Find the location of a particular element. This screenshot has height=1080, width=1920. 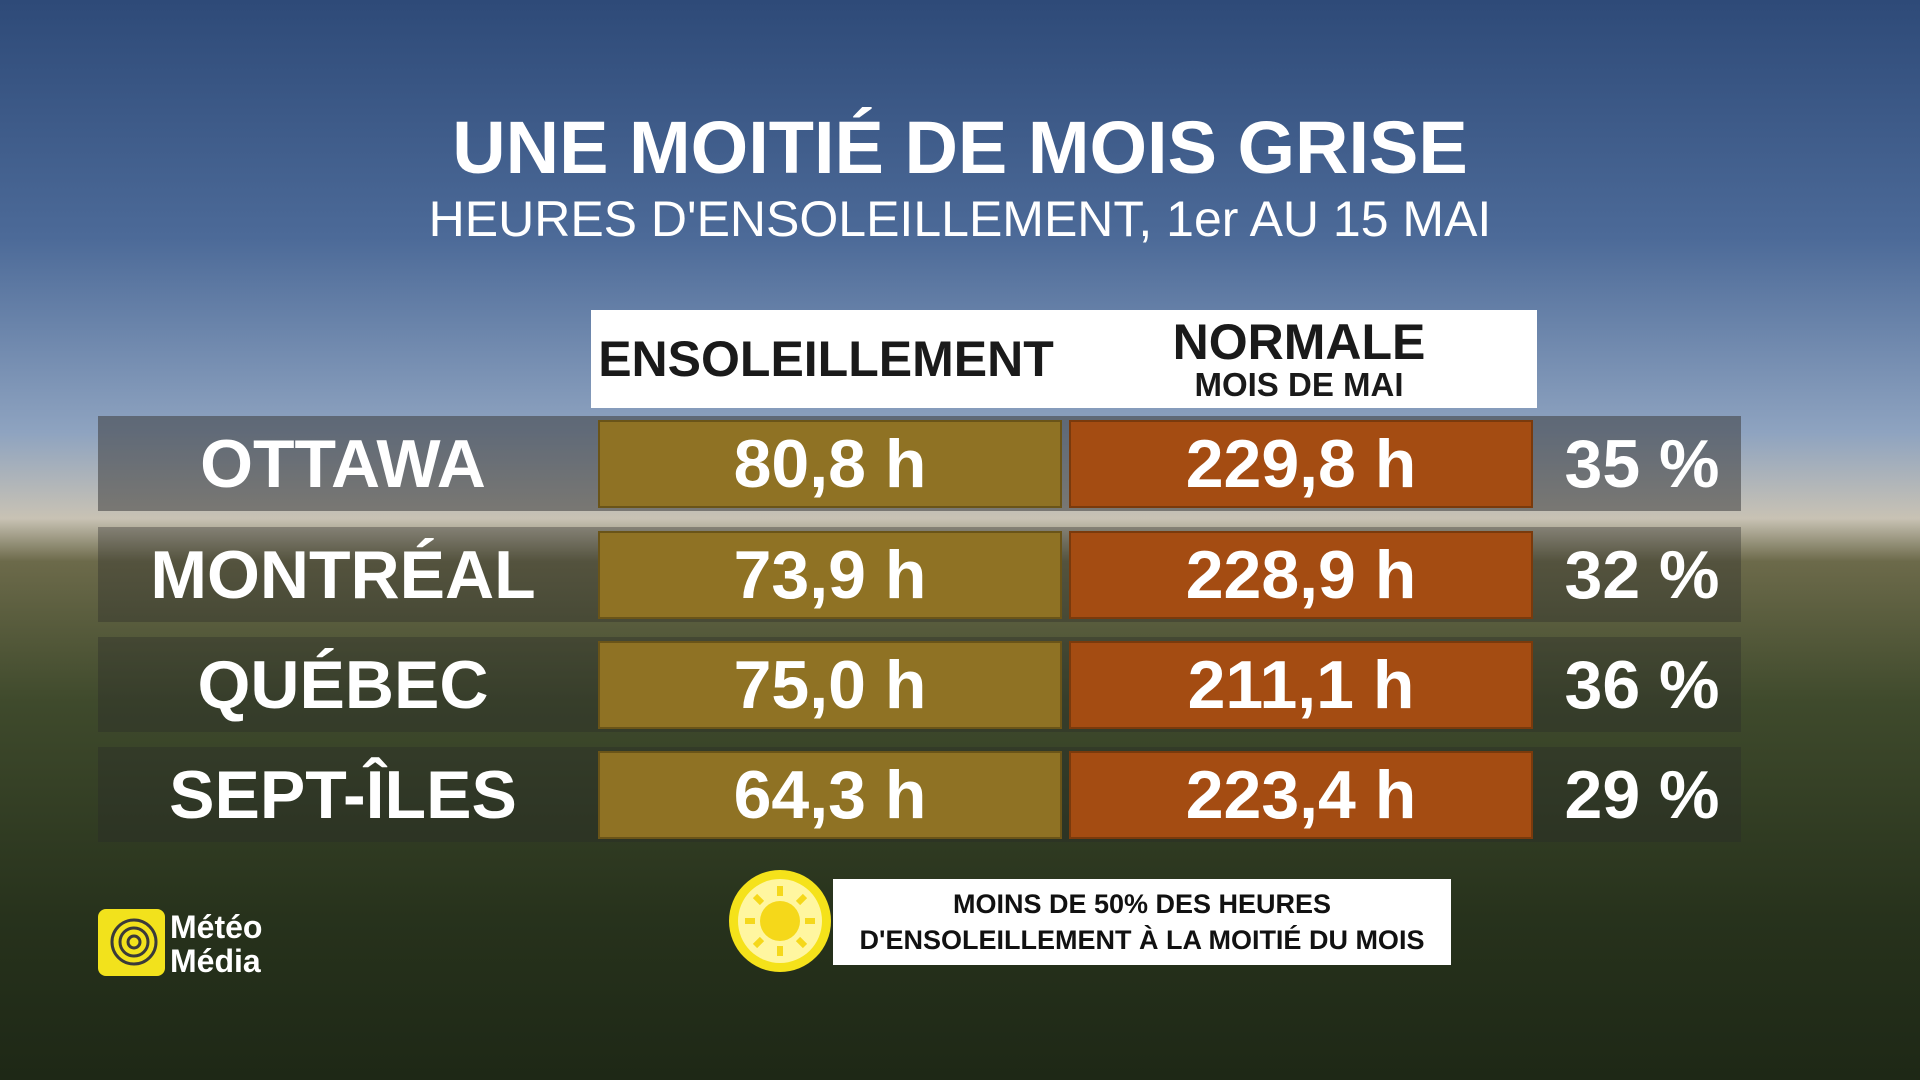

city: OTTAWA is located at coordinates (343, 464).